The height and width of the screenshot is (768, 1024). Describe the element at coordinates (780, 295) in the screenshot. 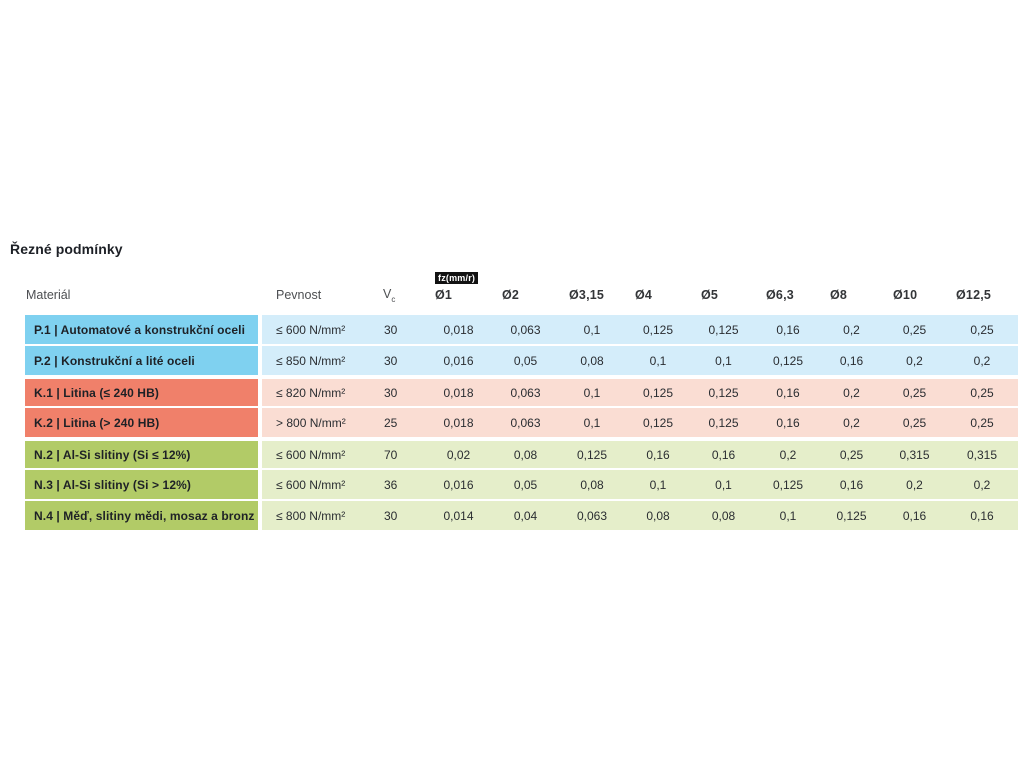

I see `header-diameter-label: Ø6,3` at that location.